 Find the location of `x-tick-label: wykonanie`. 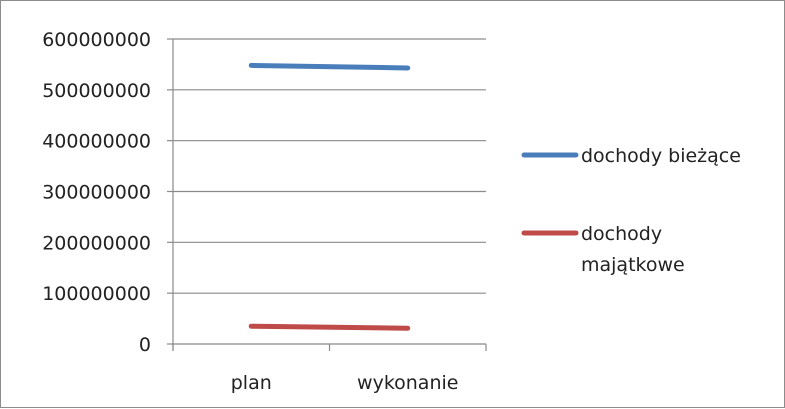

x-tick-label: wykonanie is located at coordinates (407, 383).